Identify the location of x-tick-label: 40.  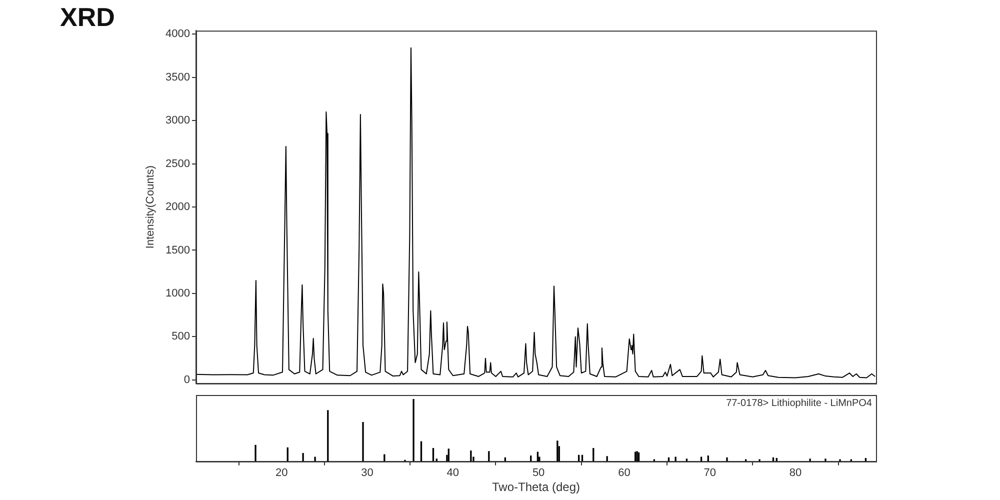
(453, 473).